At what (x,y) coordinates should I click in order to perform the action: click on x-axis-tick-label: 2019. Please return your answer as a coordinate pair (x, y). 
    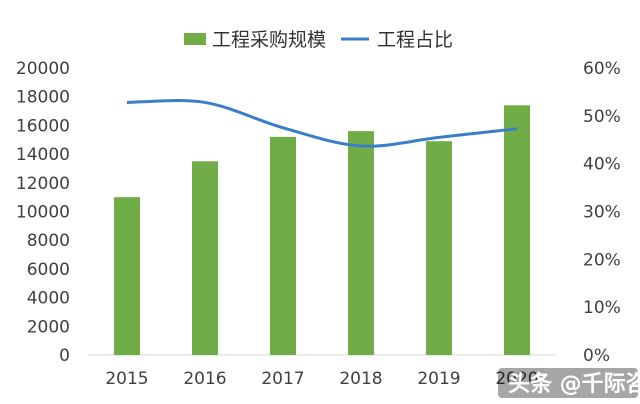
    Looking at the image, I should click on (438, 379).